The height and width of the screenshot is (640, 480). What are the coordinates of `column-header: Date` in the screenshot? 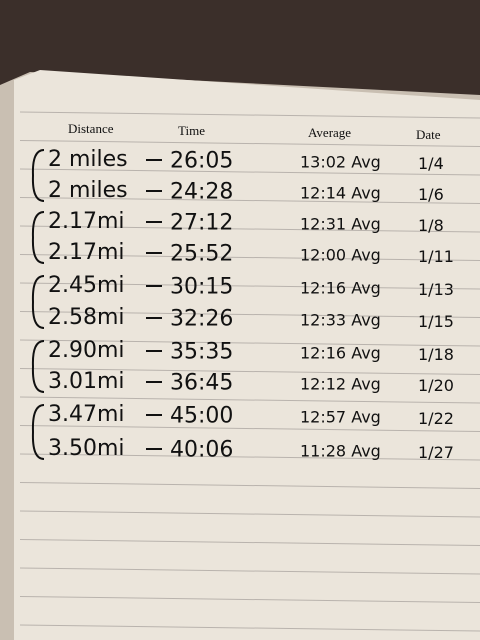 It's located at (428, 134).